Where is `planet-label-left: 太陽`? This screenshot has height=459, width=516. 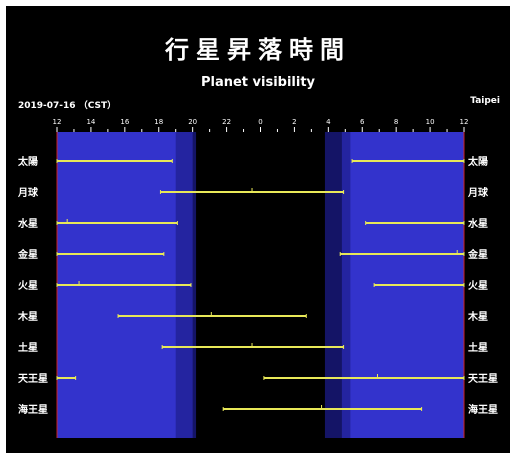
planet-label-left: 太陽 is located at coordinates (27, 161).